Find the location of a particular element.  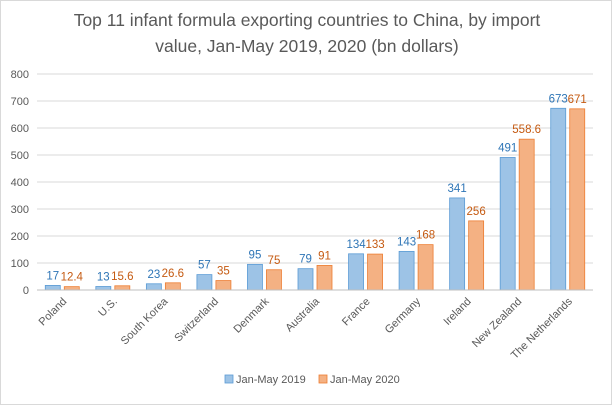

data-label-2020: 256 is located at coordinates (476, 212).